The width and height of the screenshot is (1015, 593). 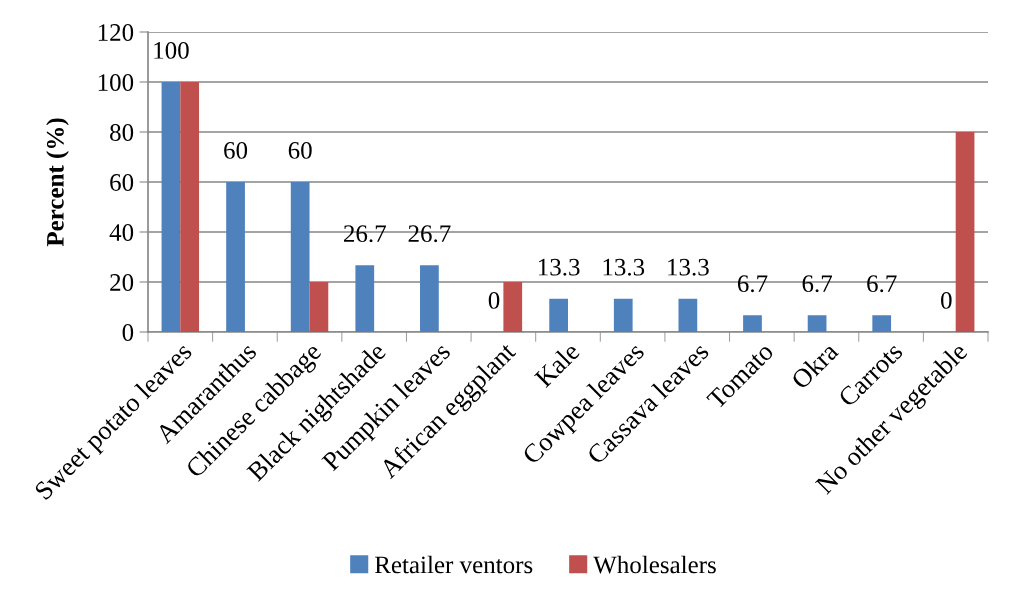 What do you see at coordinates (116, 82) in the screenshot?
I see `y-tick-label: 100` at bounding box center [116, 82].